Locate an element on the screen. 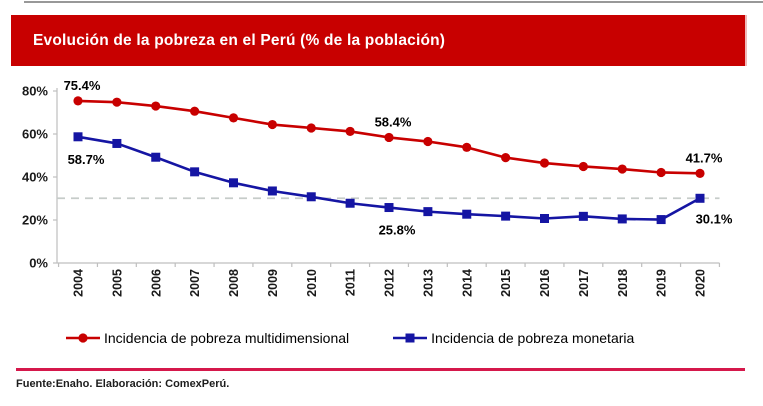  svg-text: 60% is located at coordinates (35, 134).